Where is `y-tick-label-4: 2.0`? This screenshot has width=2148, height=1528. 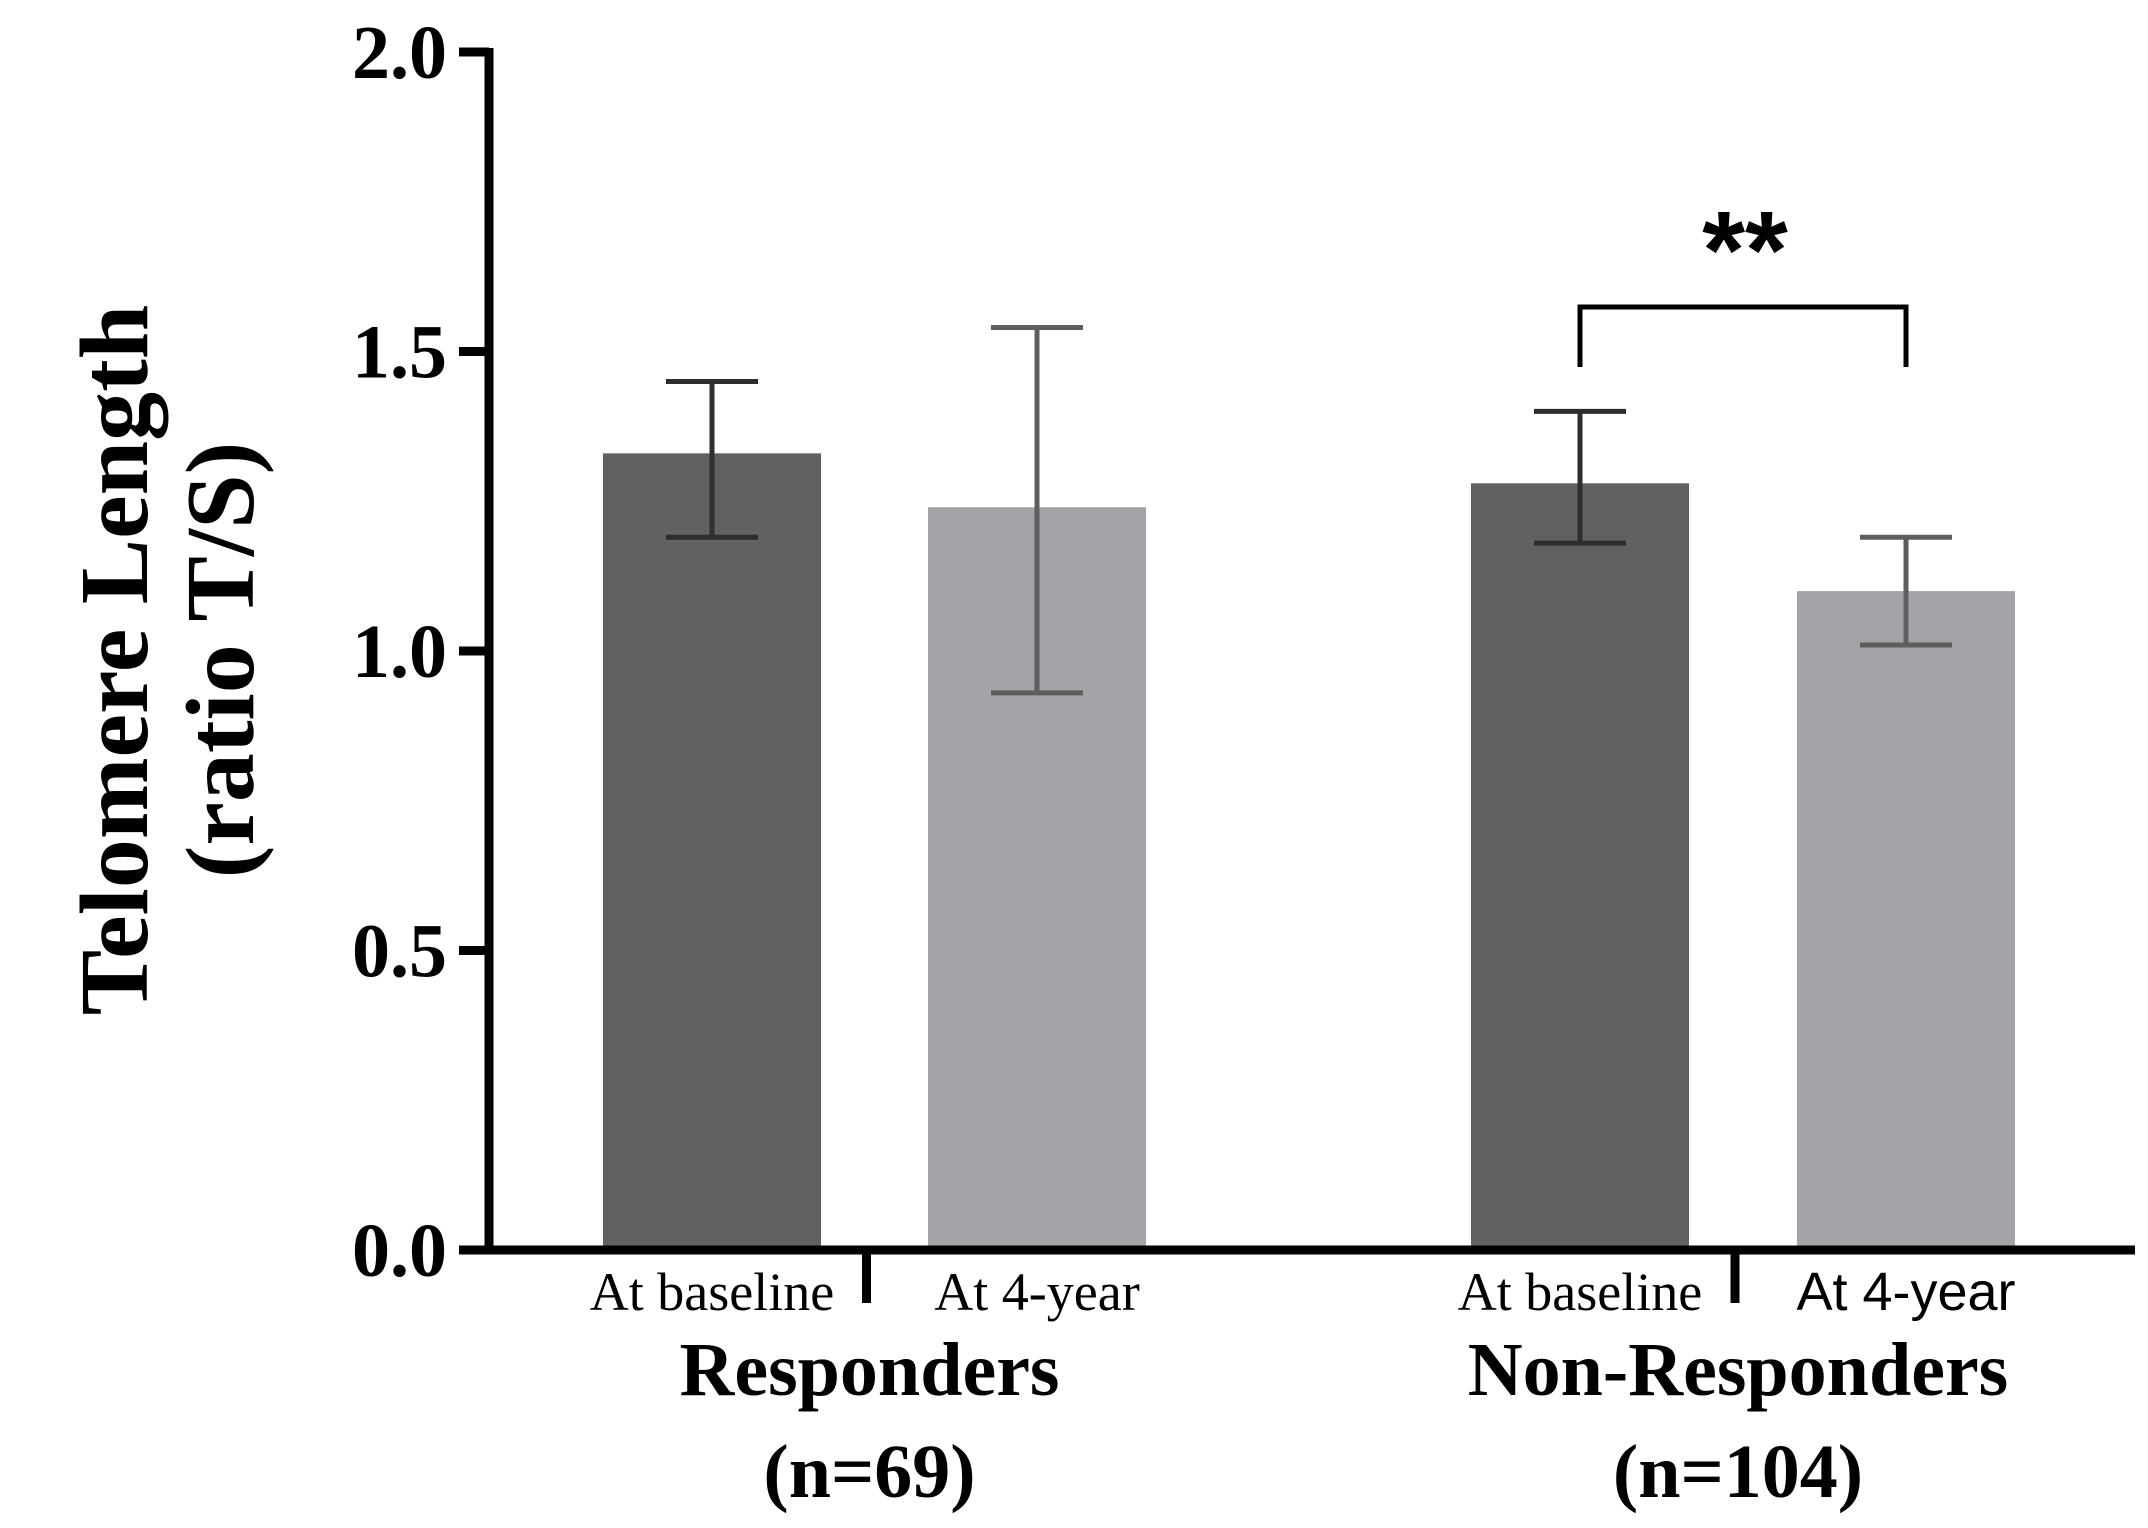 y-tick-label-4: 2.0 is located at coordinates (399, 53).